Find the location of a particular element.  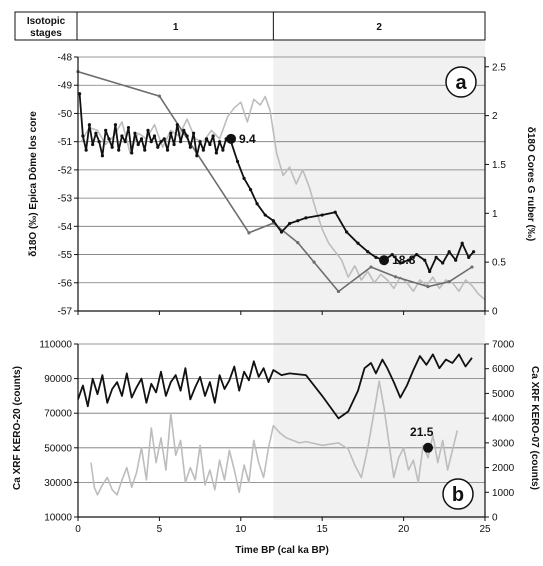

panel-b-letter-text: b is located at coordinates (458, 495).